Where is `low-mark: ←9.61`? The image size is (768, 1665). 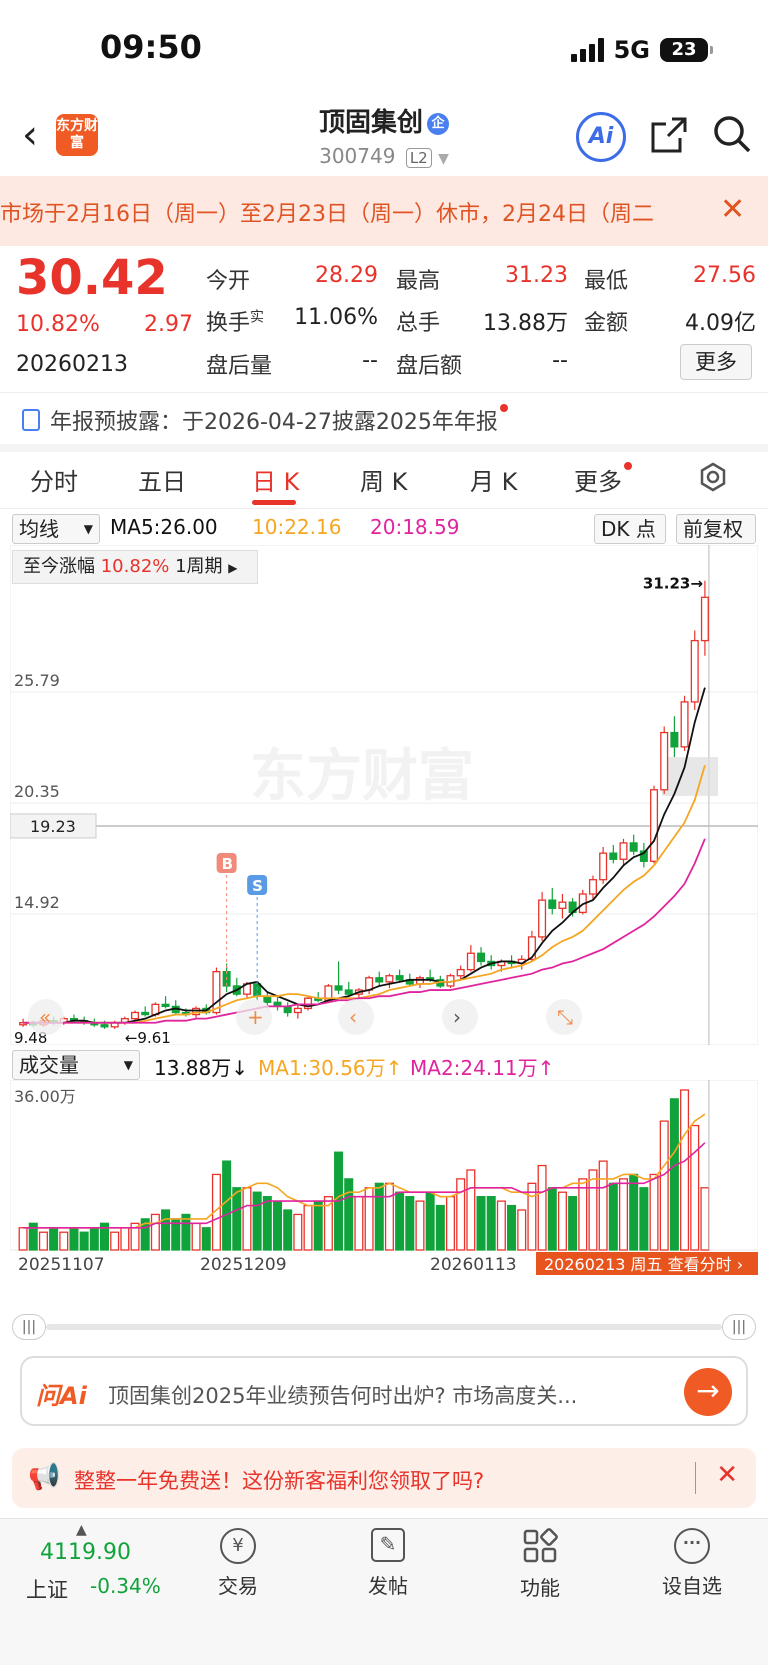
low-mark: ←9.61 is located at coordinates (148, 1037).